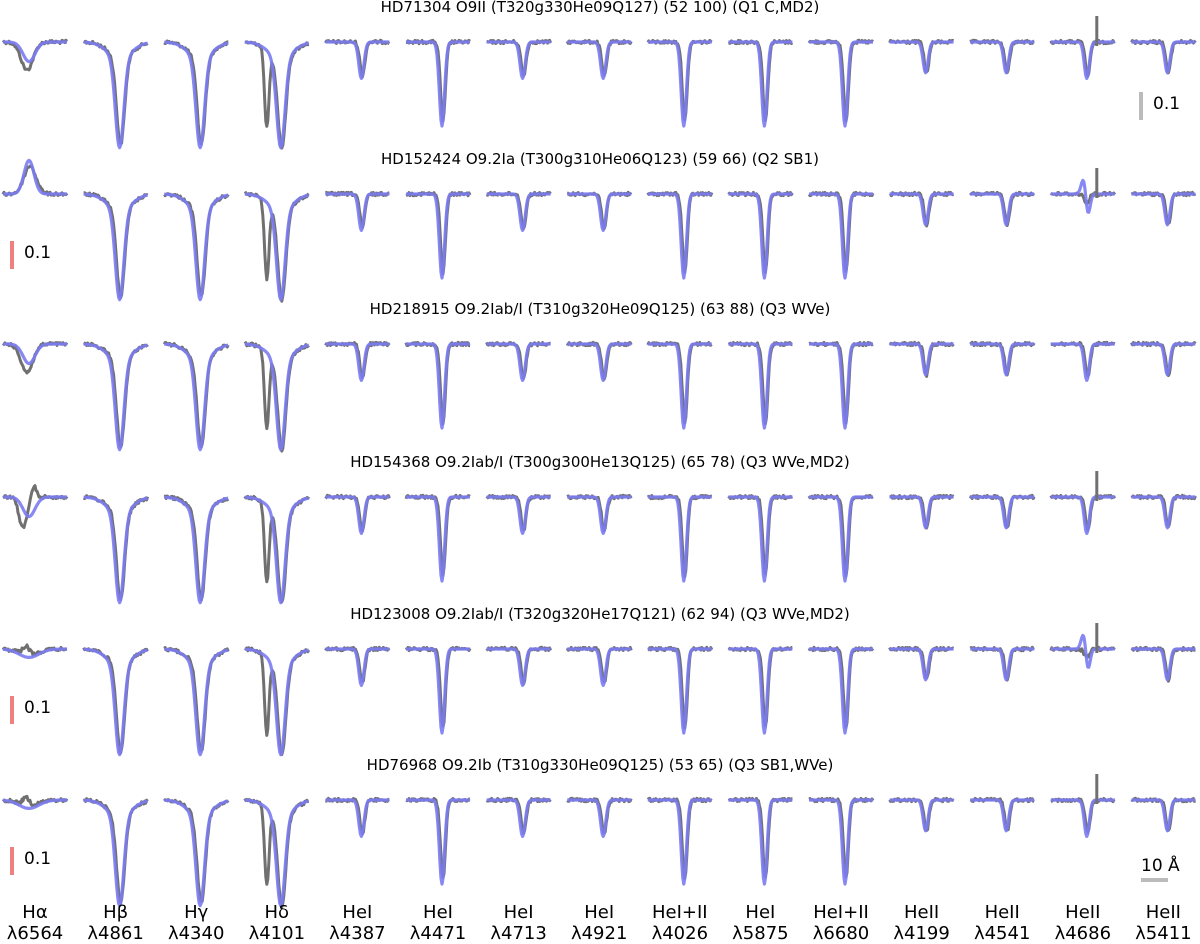 The height and width of the screenshot is (944, 1200). I want to click on column-label: HeI λ5875, so click(760, 923).